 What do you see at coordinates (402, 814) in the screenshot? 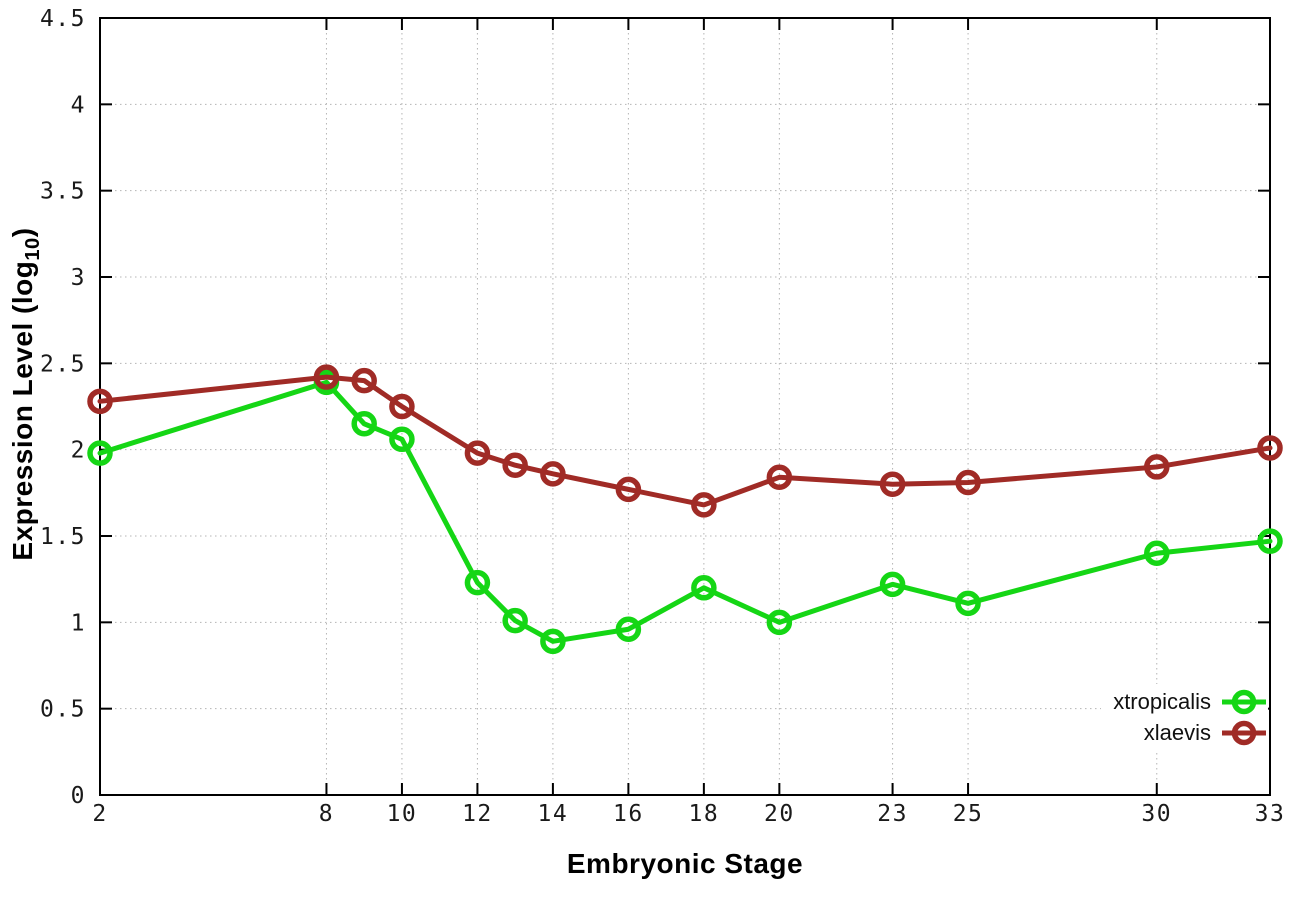
I see `x-tick-label: 10` at bounding box center [402, 814].